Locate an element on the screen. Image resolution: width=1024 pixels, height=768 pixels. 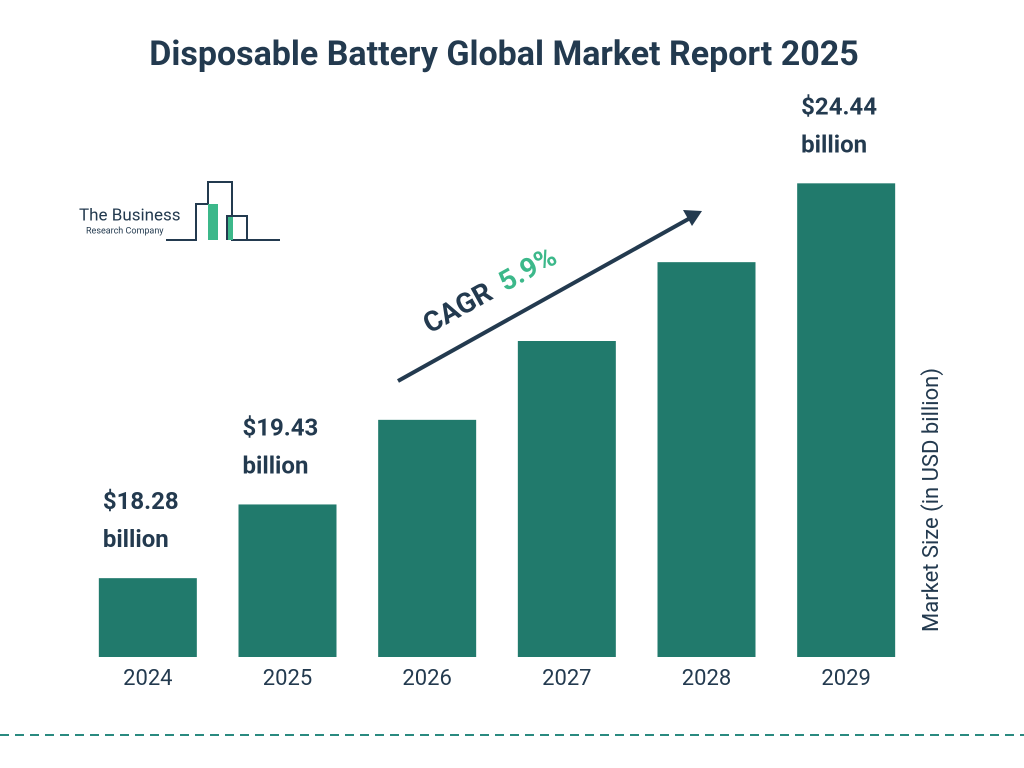
y-axis-label: Market Size (in USD billion) is located at coordinates (931, 500).